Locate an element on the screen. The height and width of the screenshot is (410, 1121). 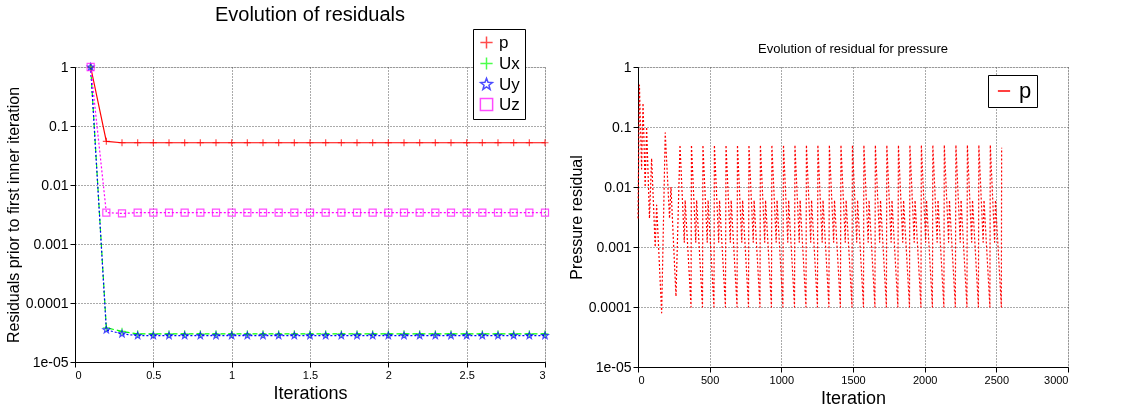
legend-label: Ux is located at coordinates (510, 63).